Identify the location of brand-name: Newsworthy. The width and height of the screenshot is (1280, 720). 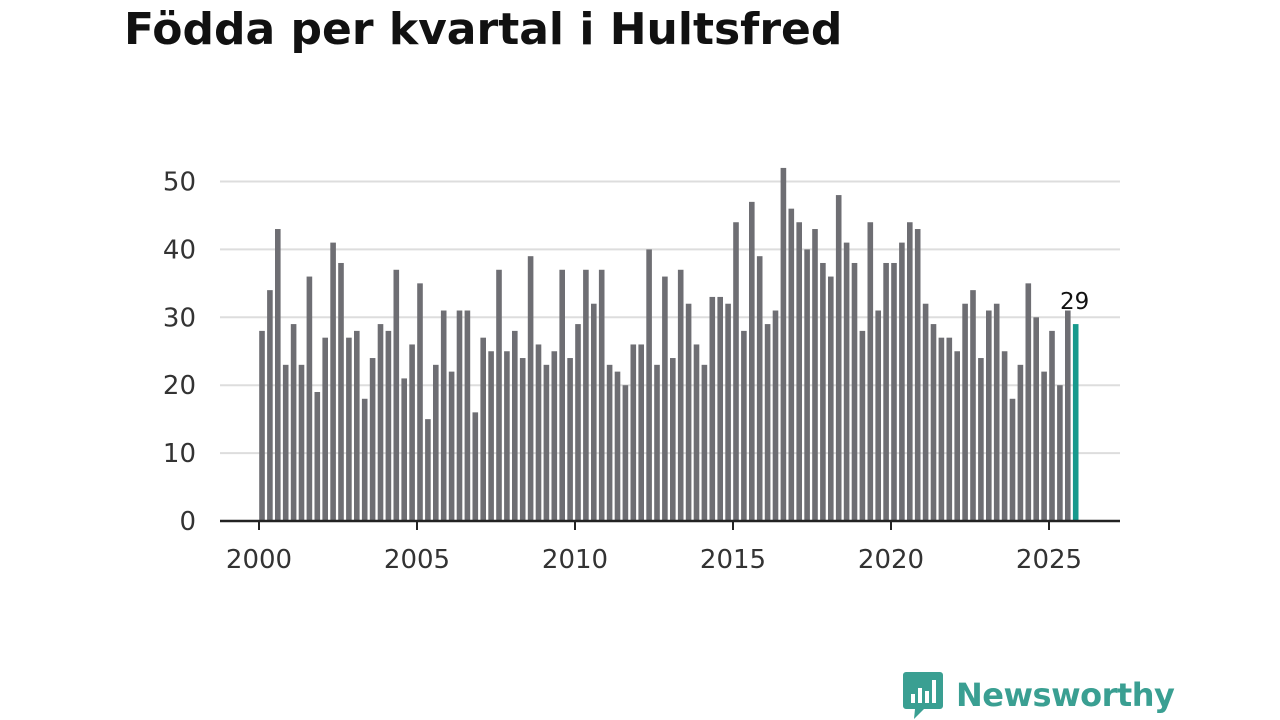
(1065, 695).